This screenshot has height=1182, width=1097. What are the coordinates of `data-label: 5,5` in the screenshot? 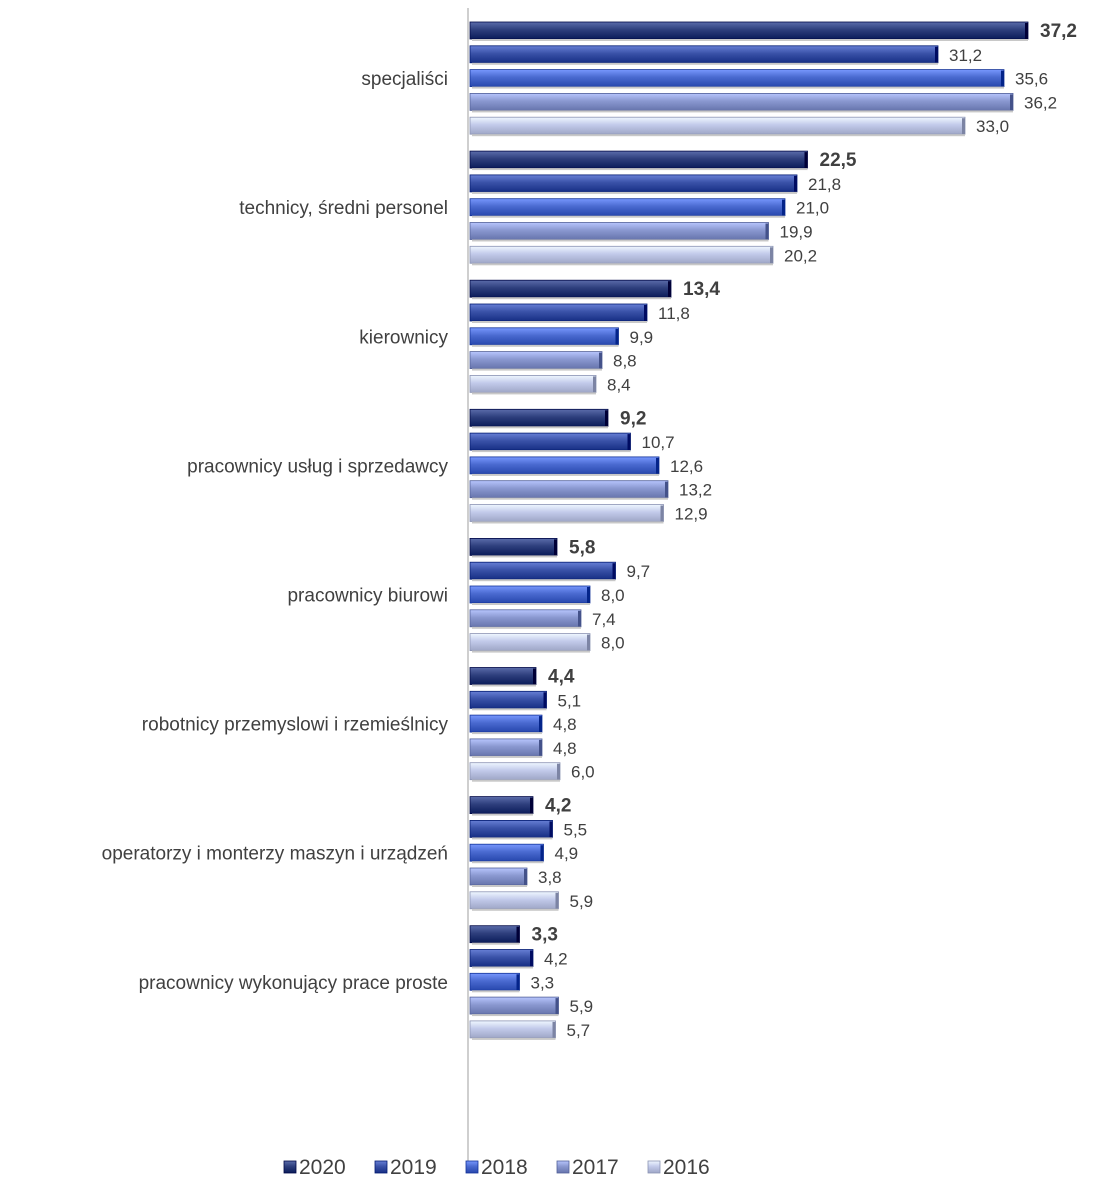 It's located at (576, 829).